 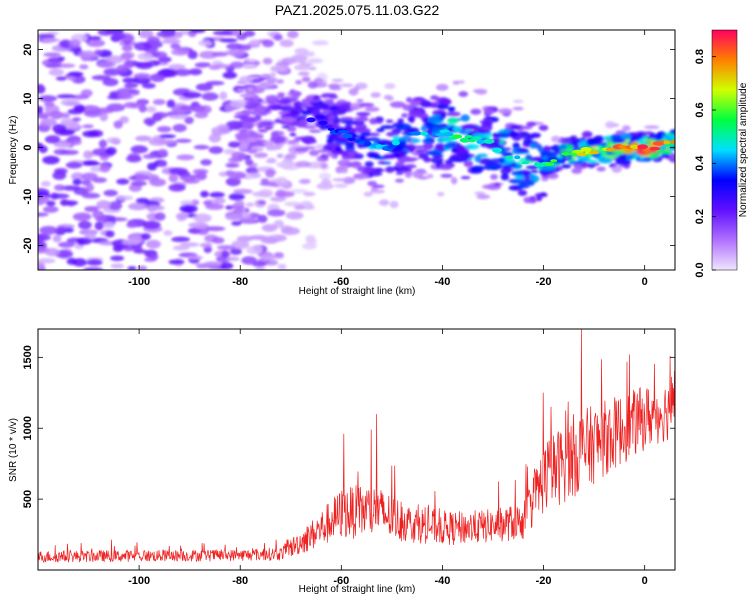 I want to click on y-tick-label: 1000, so click(x=28, y=428).